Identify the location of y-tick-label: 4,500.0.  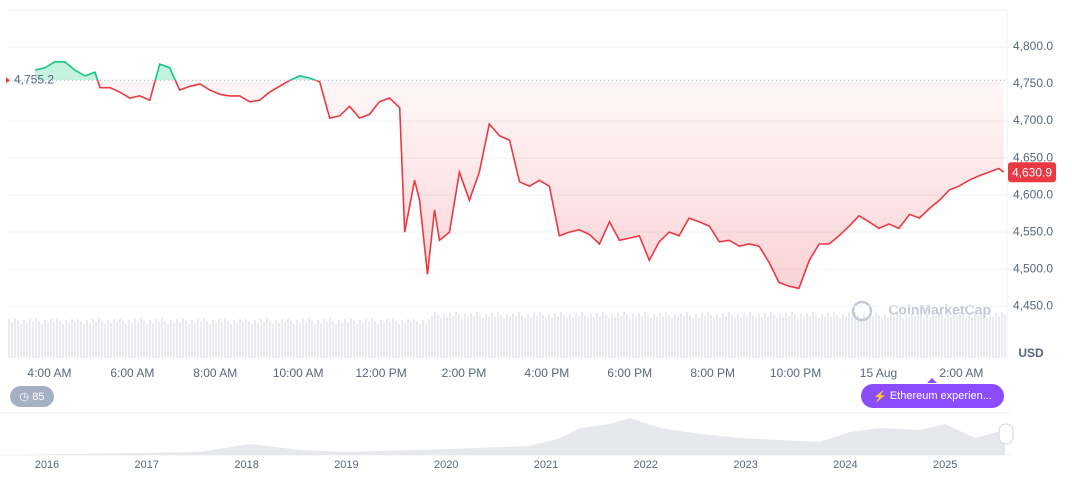
(1033, 268).